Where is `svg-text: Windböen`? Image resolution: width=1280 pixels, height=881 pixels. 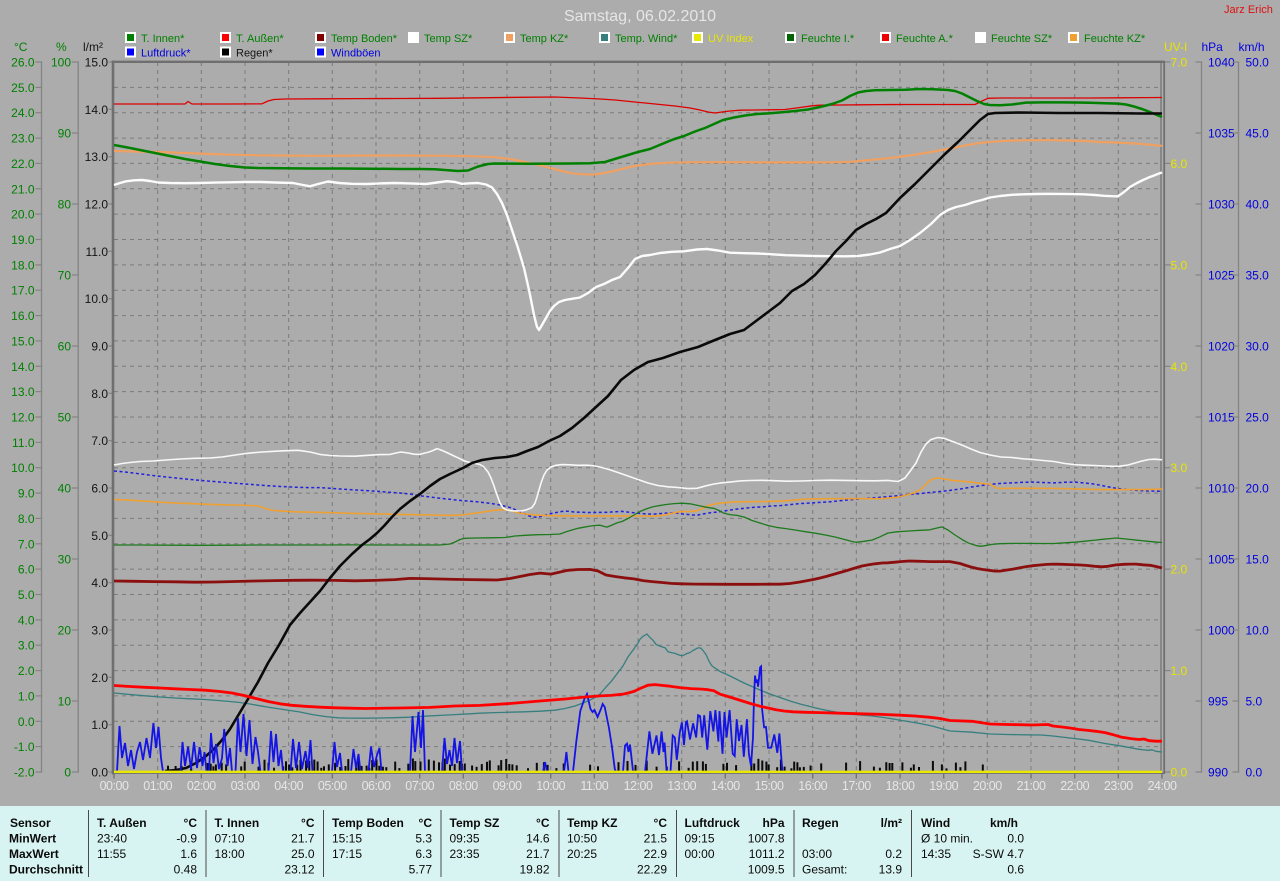 svg-text: Windböen is located at coordinates (356, 54).